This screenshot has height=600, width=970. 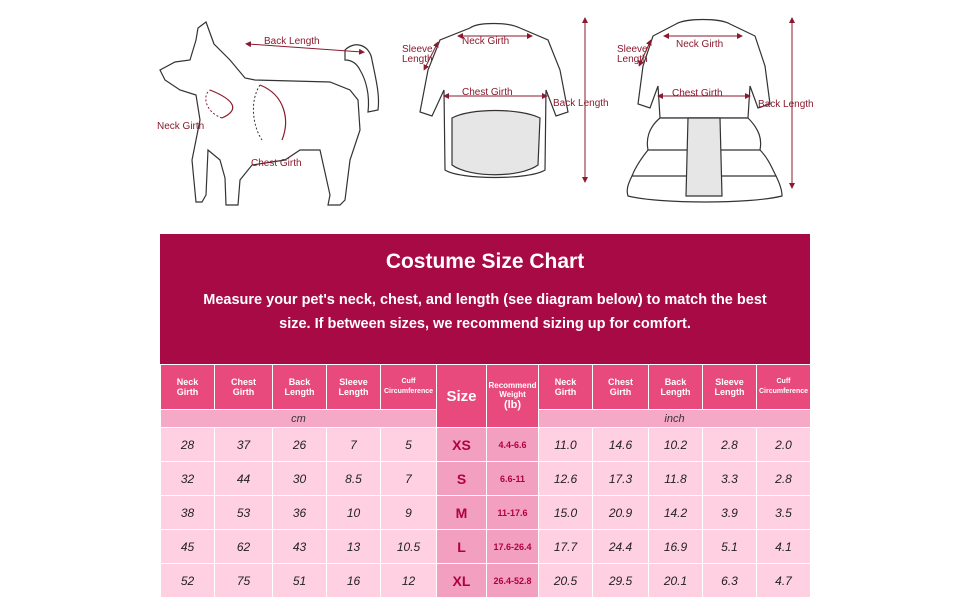 I want to click on shirt-belly-panel, so click(x=496, y=142).